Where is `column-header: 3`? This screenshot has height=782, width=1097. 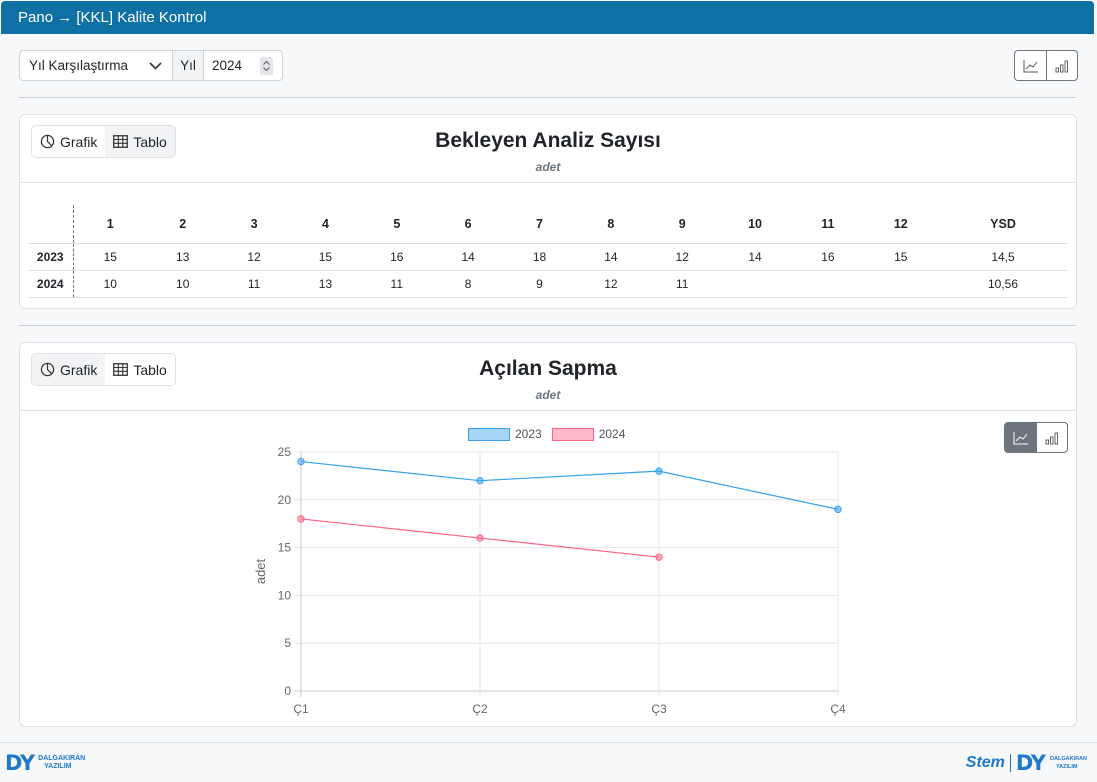
column-header: 3 is located at coordinates (254, 223).